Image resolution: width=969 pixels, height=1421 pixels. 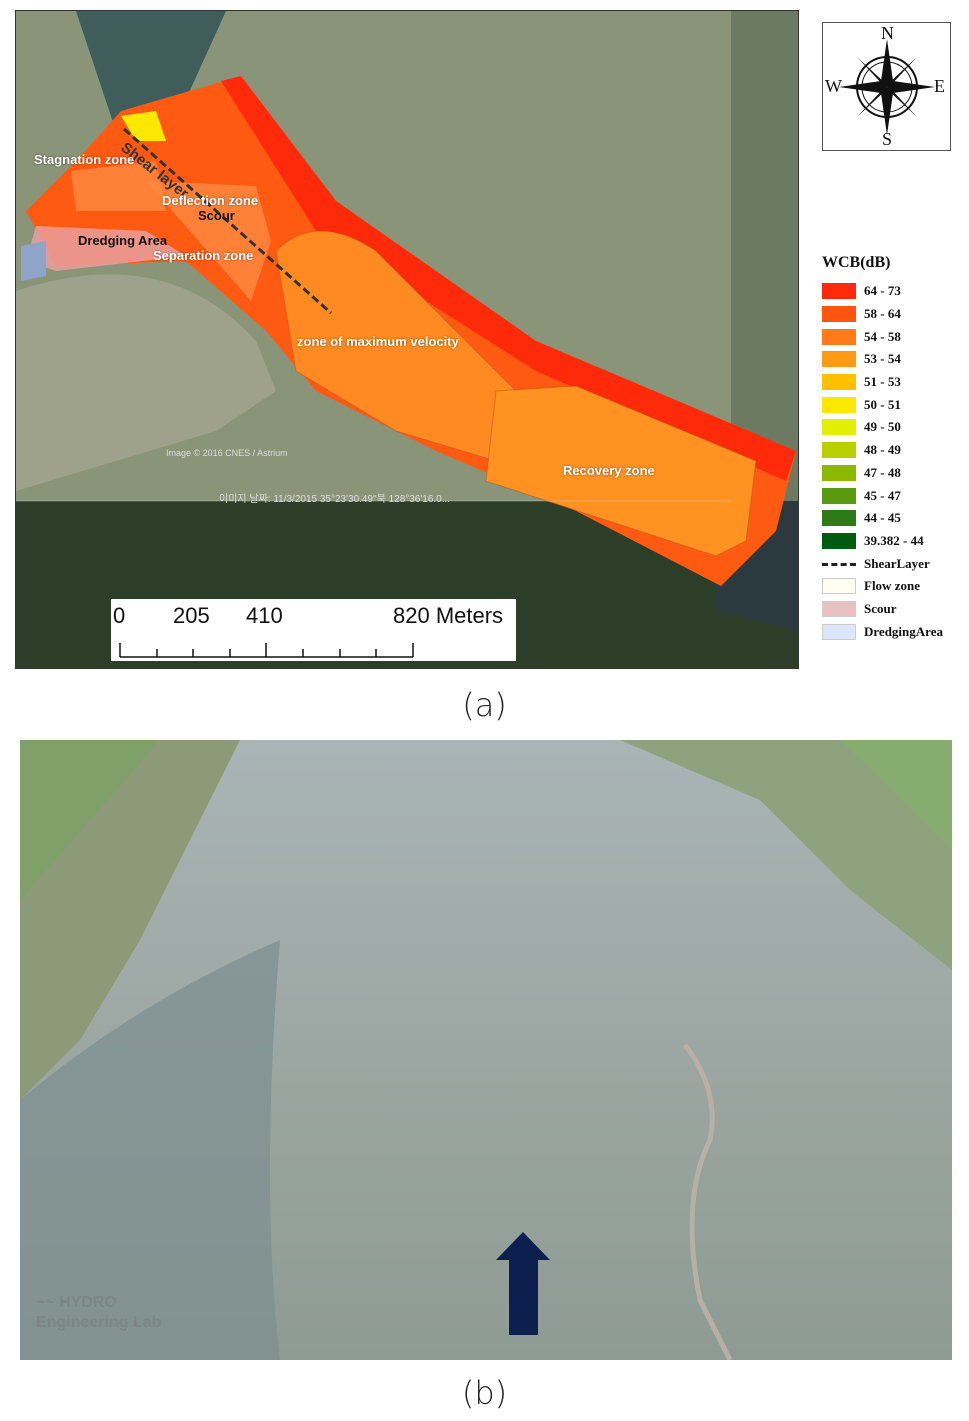 I want to click on legend-label: DredgingArea, so click(x=903, y=631).